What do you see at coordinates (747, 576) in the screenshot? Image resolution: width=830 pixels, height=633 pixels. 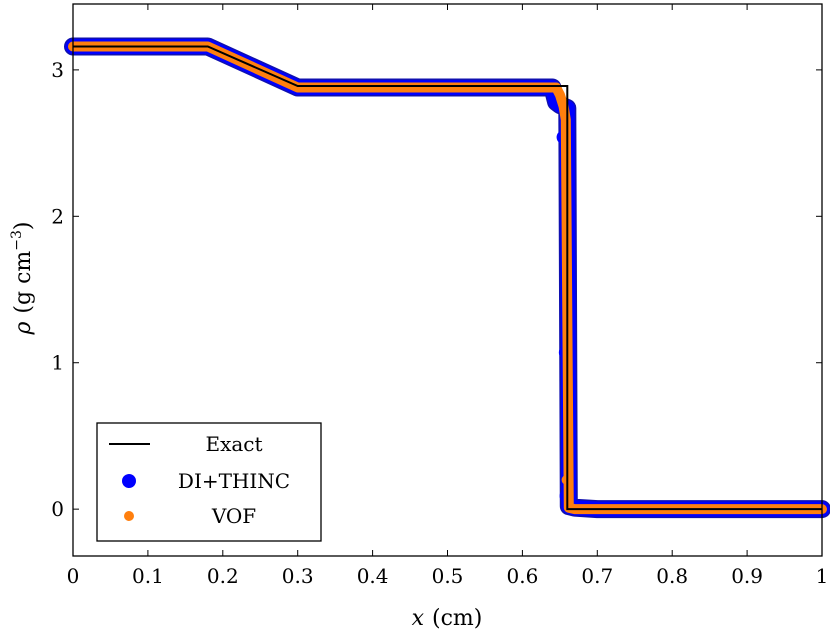 I see `x-tick-label: 0.9` at bounding box center [747, 576].